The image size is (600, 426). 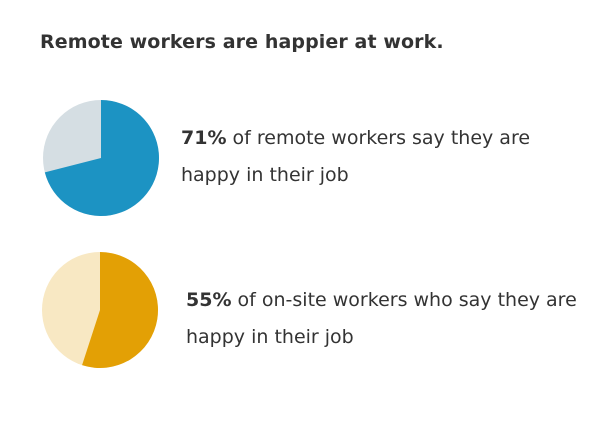 I want to click on stat-remote-percent: 71%, so click(x=204, y=138).